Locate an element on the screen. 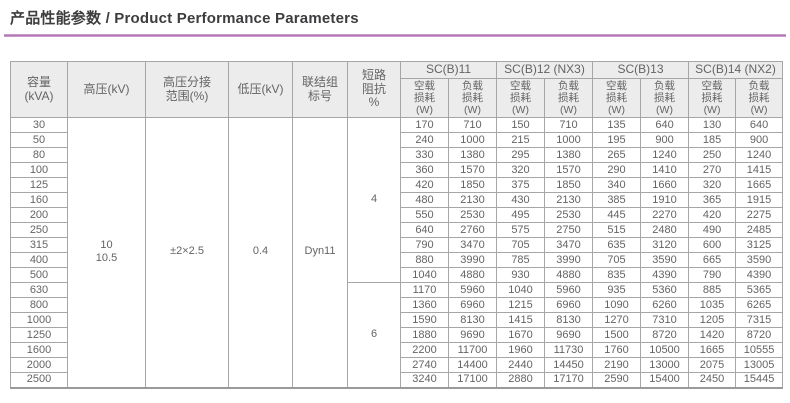 The width and height of the screenshot is (790, 403). table-row: 125 420 1850 375 1850 340 1660 320 1665 is located at coordinates (397, 185).